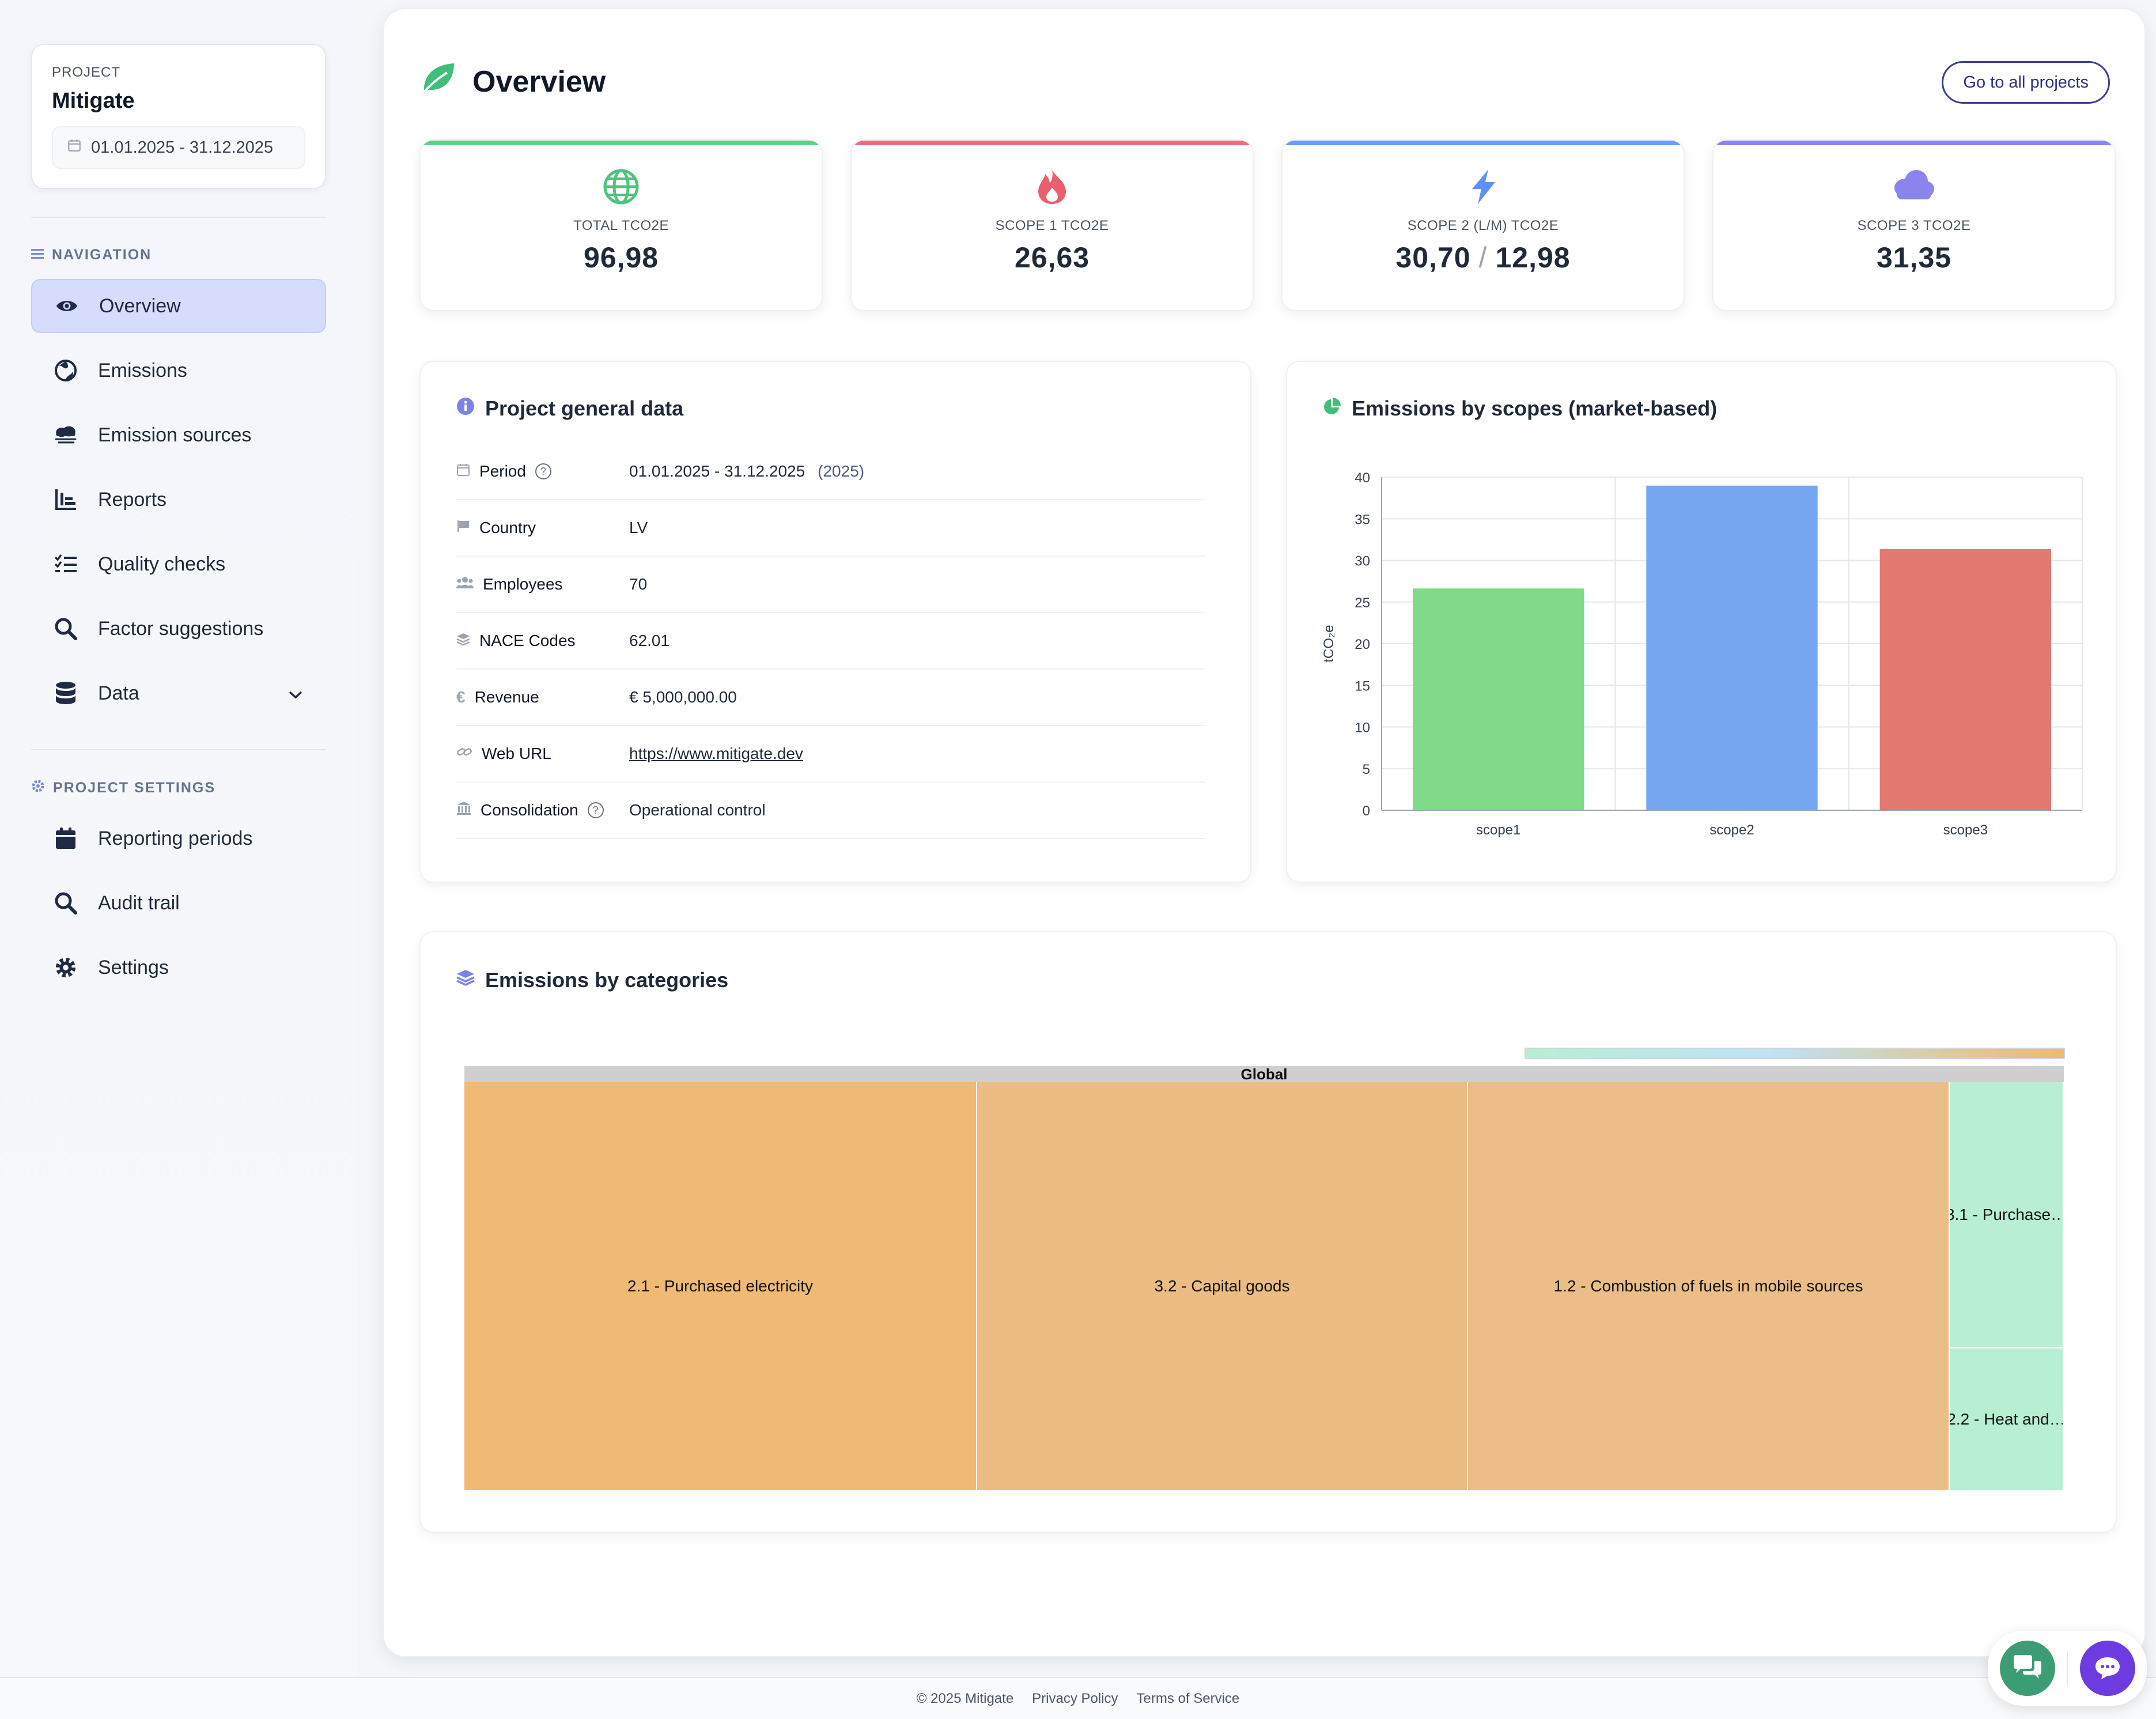 The height and width of the screenshot is (1719, 2156). I want to click on row-key: NACE Codes, so click(542, 641).